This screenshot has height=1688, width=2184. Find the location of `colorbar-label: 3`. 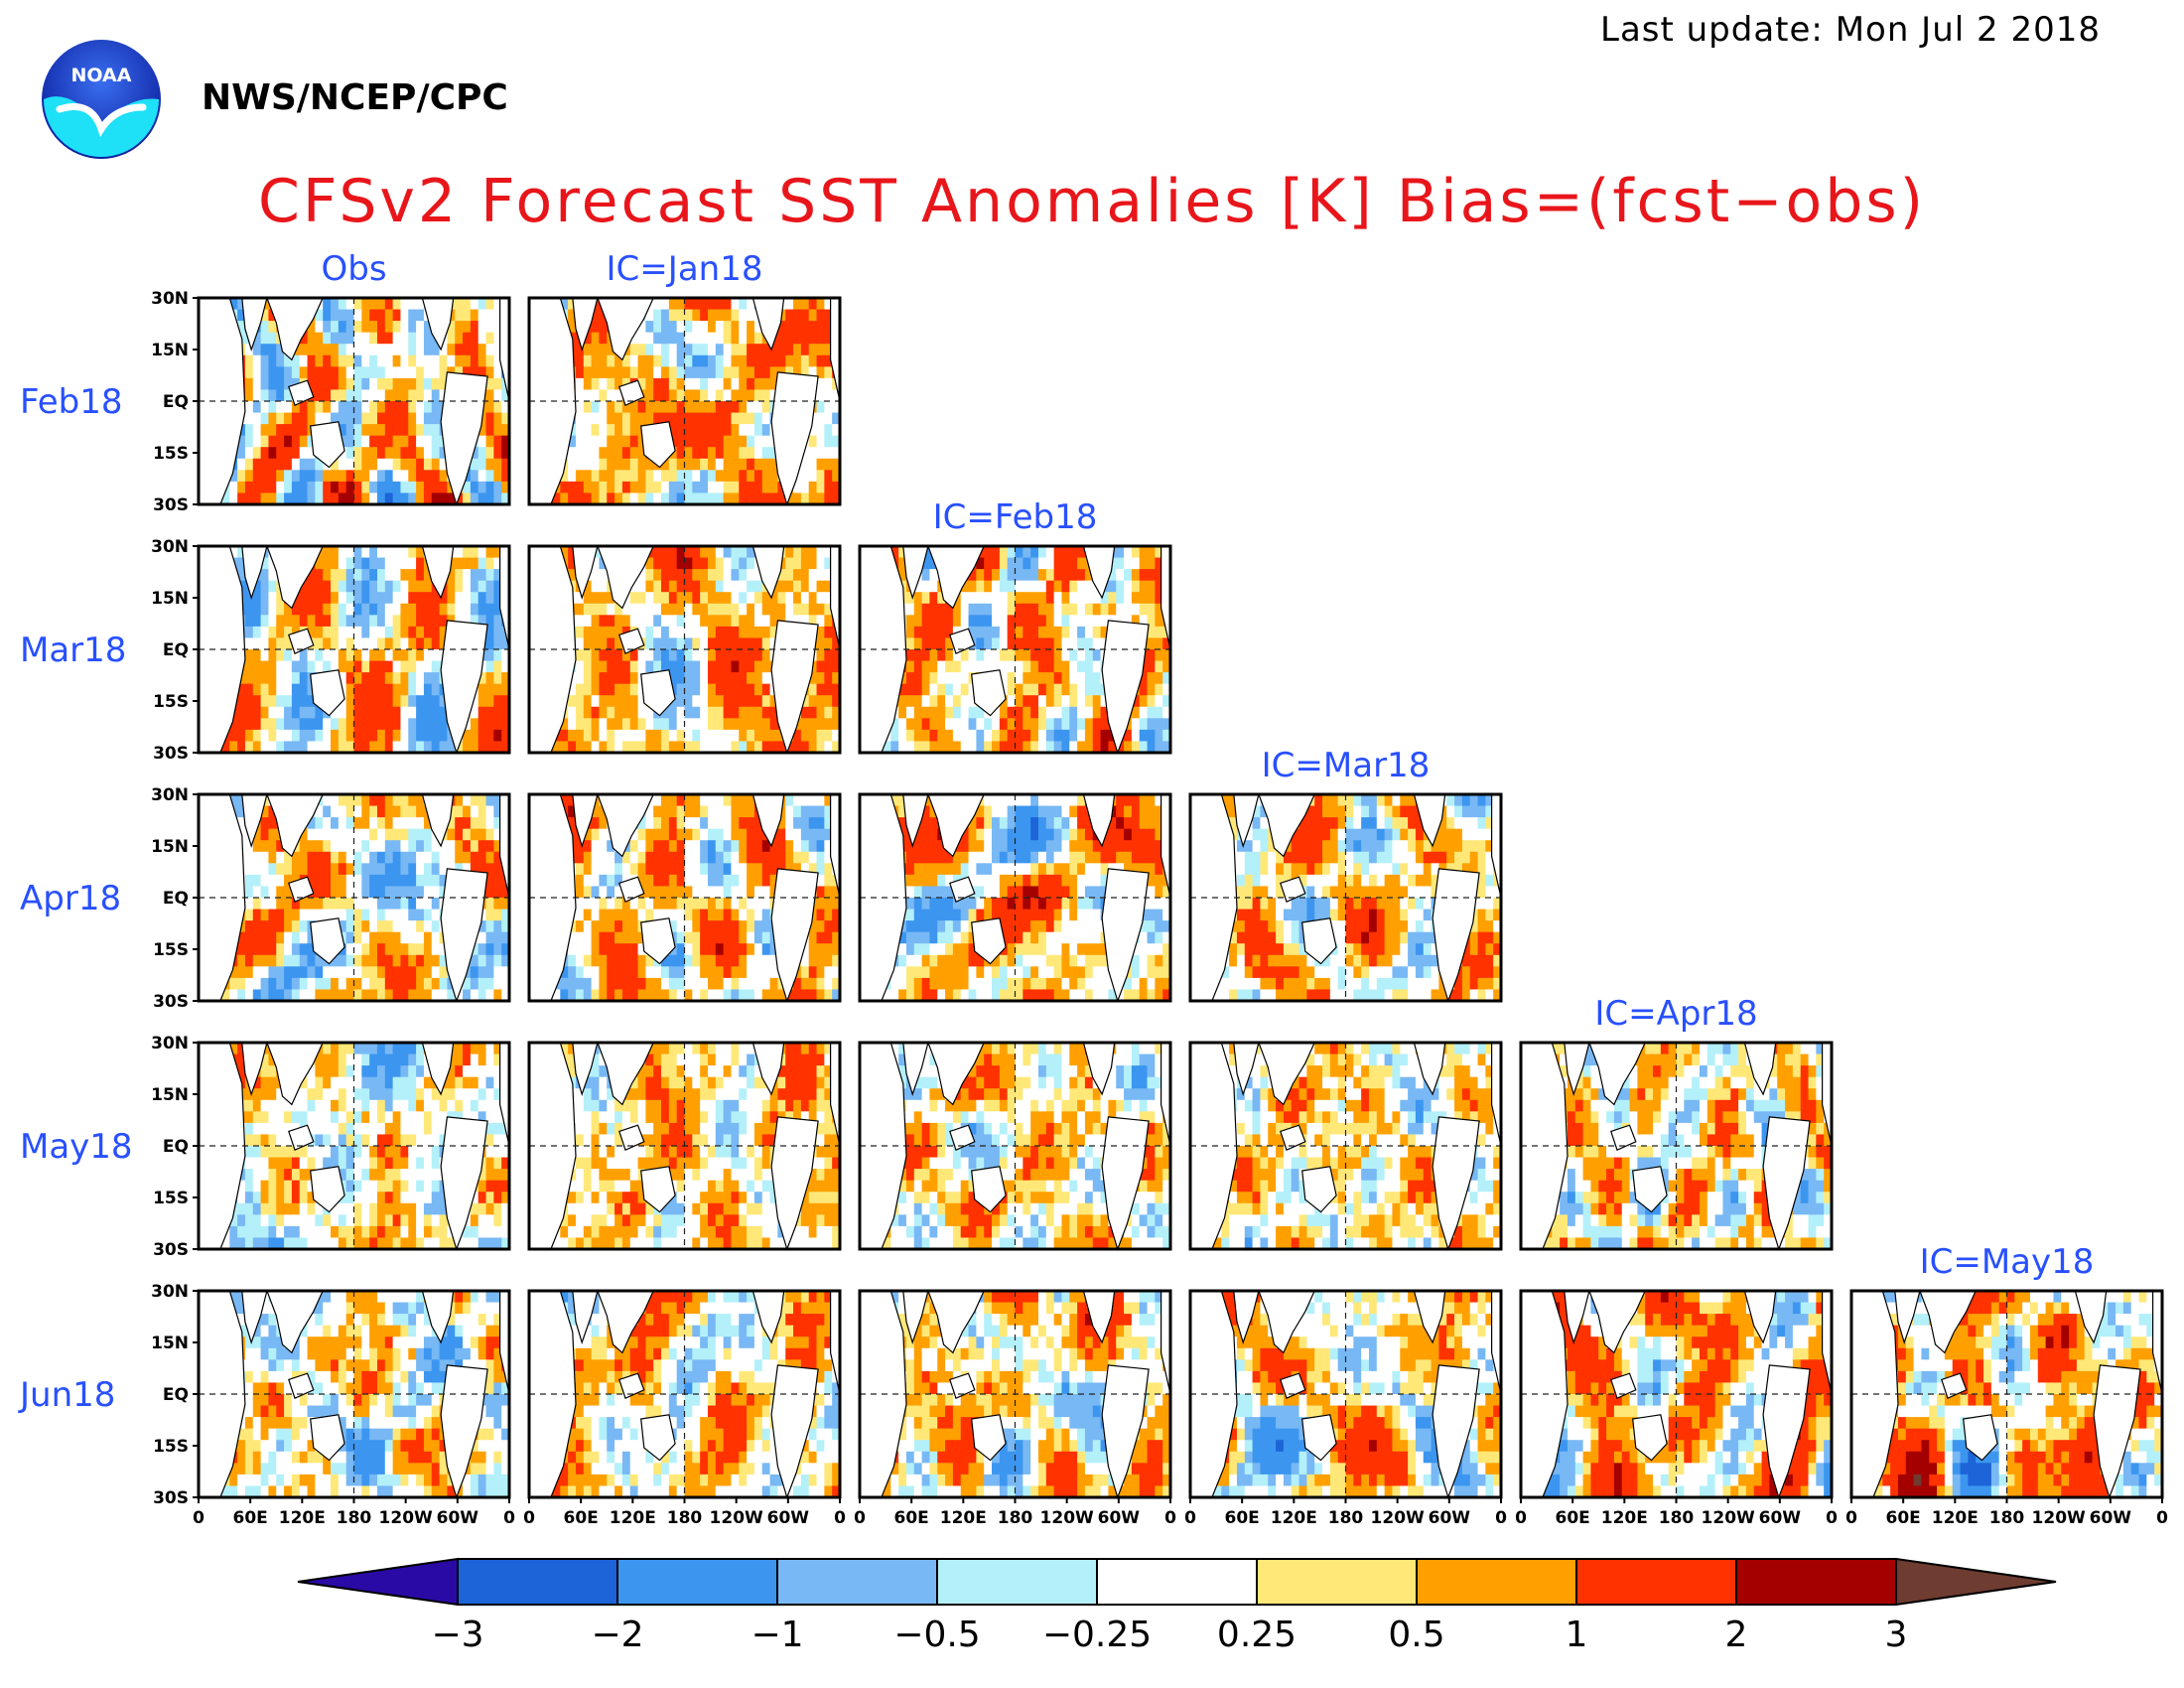

colorbar-label: 3 is located at coordinates (1896, 1635).